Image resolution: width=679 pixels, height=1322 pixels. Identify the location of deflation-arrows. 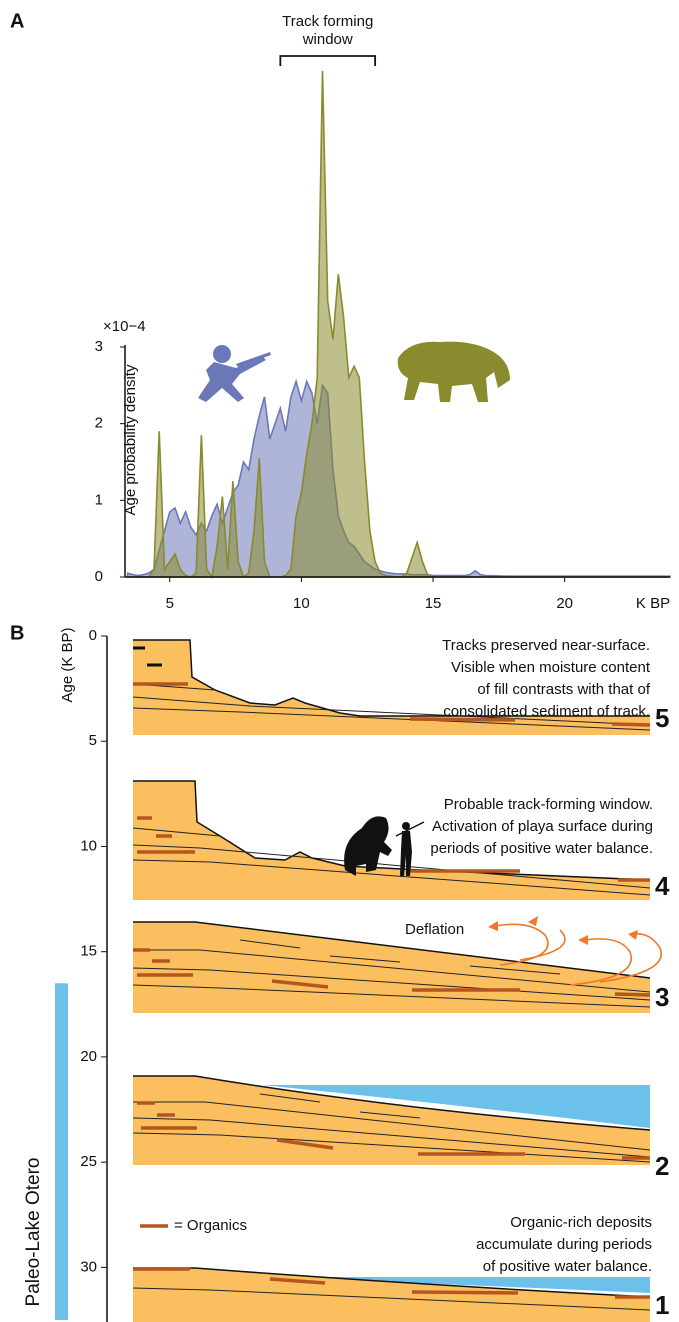
(578, 954).